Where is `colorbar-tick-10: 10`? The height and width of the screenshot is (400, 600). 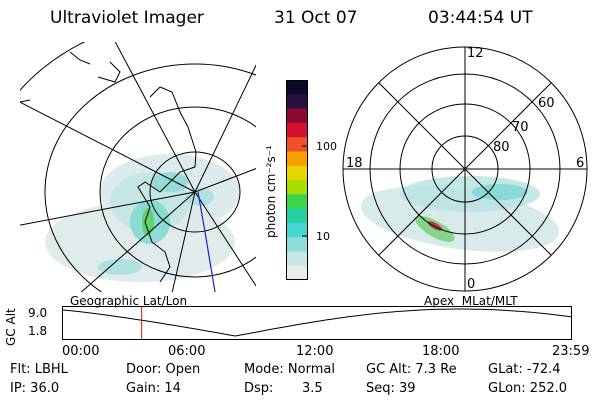
colorbar-tick-10: 10 is located at coordinates (323, 236).